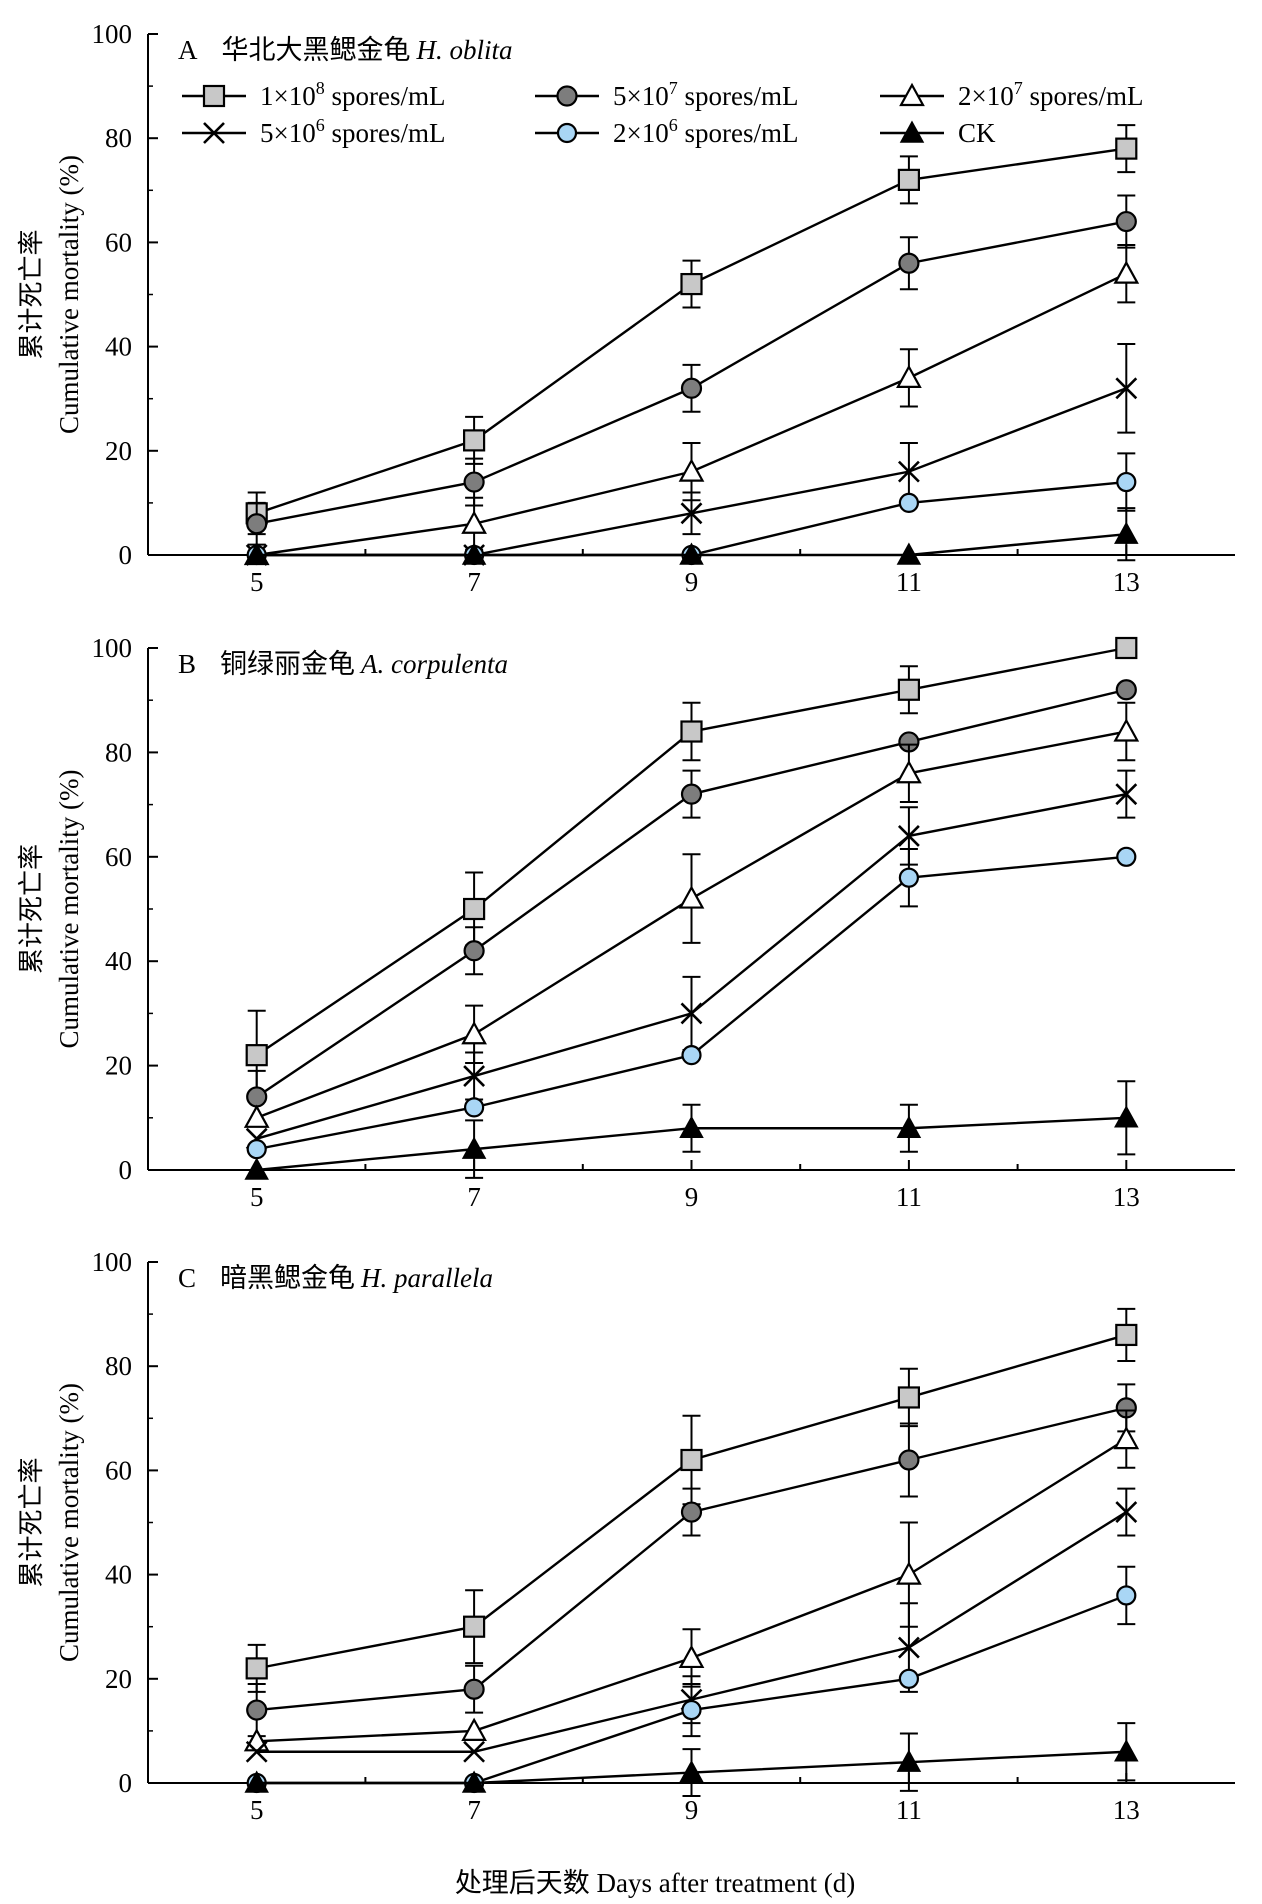 This screenshot has height=1904, width=1262. Describe the element at coordinates (352, 94) in the screenshot. I see `legend-label: 1×108 spores/mL` at that location.